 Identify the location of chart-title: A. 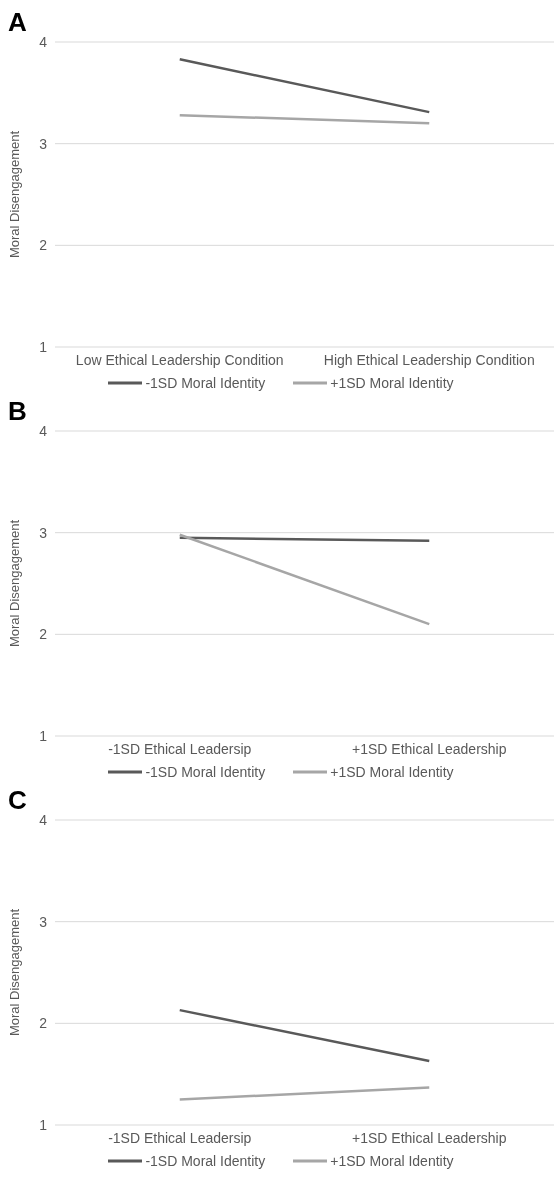
(17, 22).